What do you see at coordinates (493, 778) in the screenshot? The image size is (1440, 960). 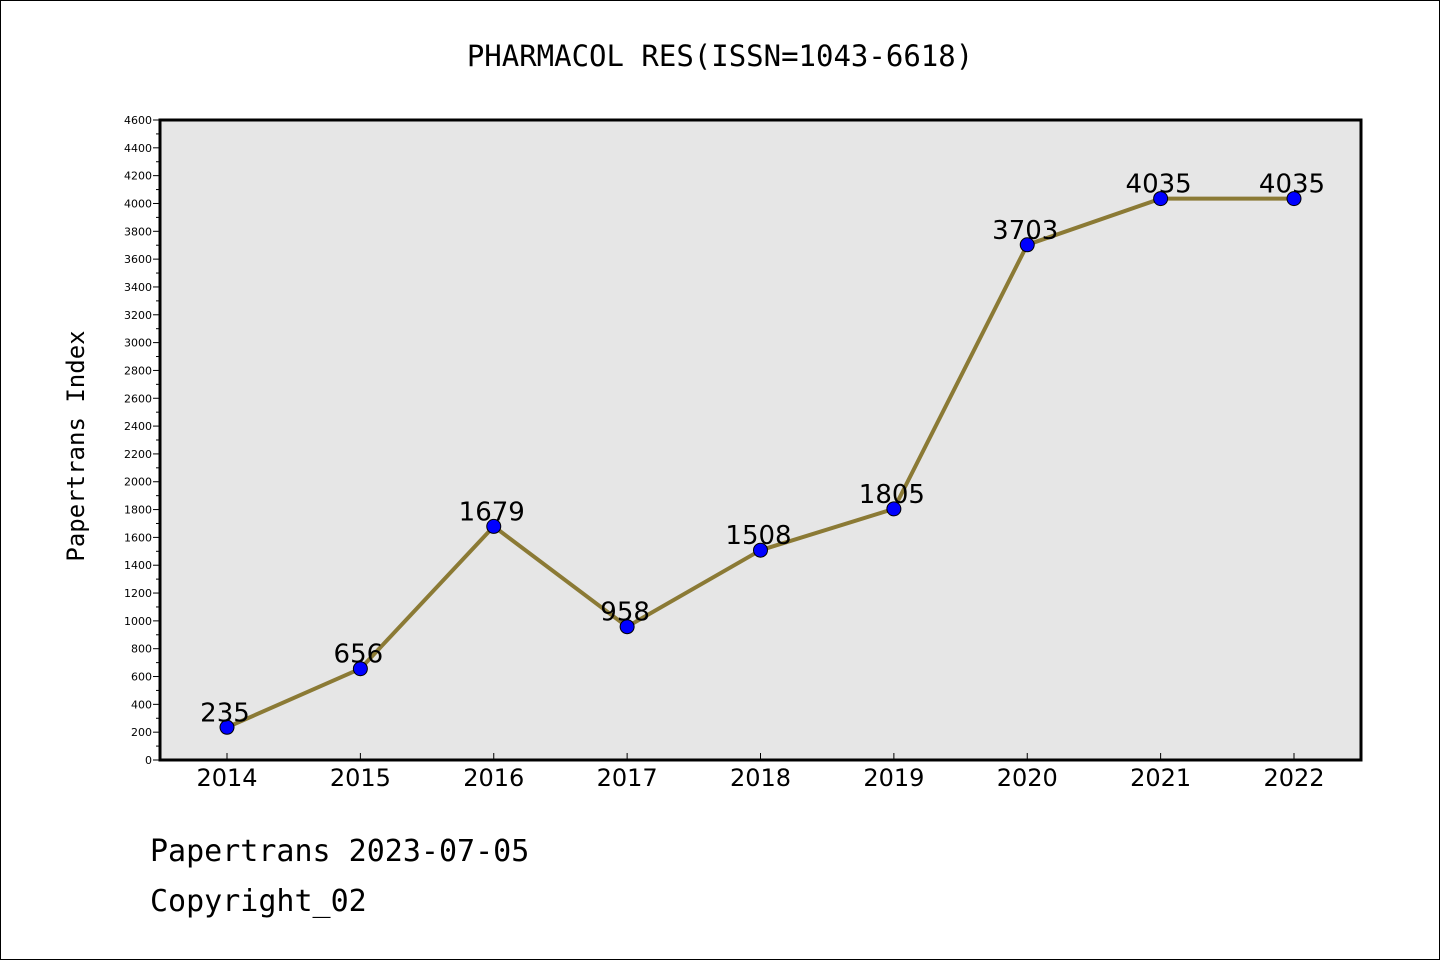 I see `x-tick-label: 2016` at bounding box center [493, 778].